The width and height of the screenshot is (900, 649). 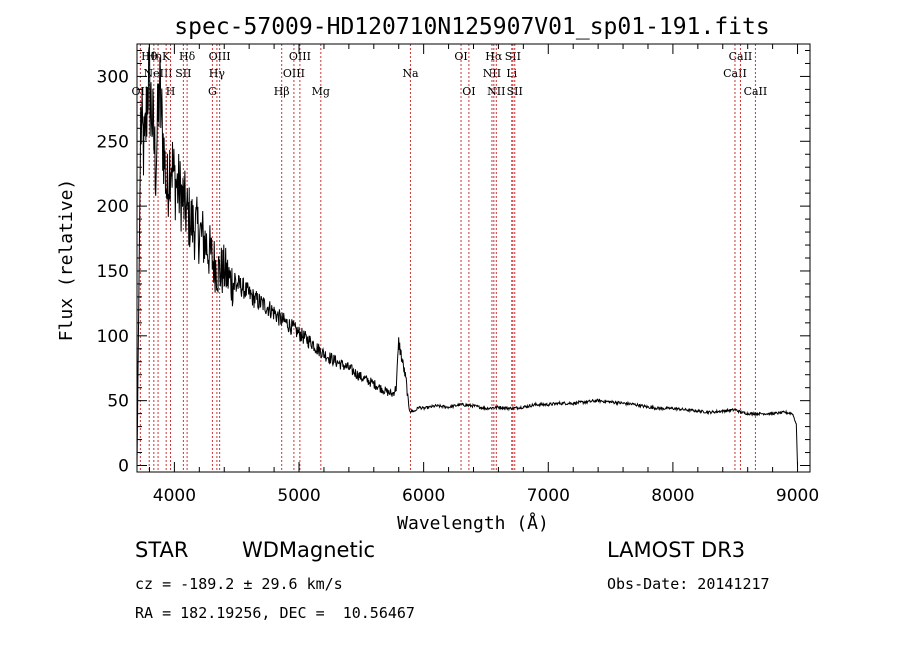 I want to click on line-label-8: G, so click(x=212, y=91).